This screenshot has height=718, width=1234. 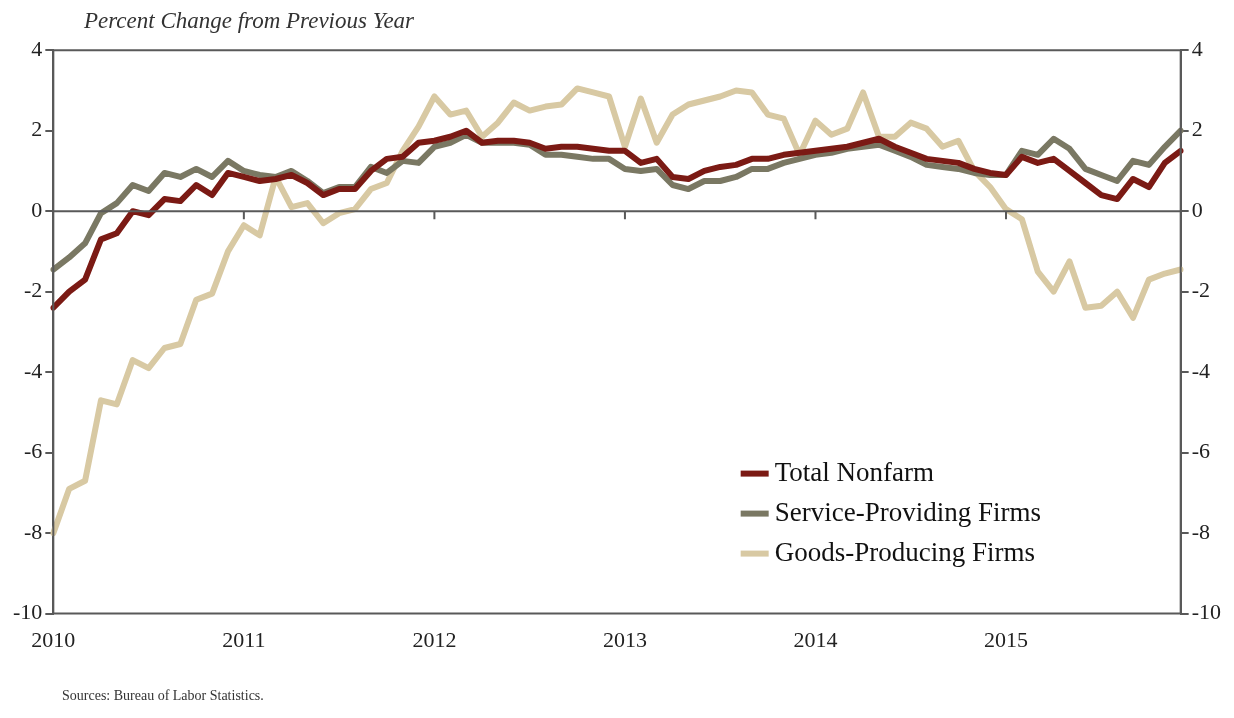 I want to click on x-tick-label: 2011, so click(x=244, y=639).